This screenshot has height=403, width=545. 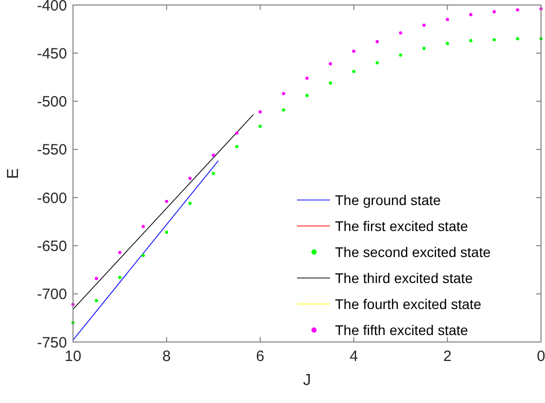 I want to click on x-axis-title: J, so click(x=307, y=380).